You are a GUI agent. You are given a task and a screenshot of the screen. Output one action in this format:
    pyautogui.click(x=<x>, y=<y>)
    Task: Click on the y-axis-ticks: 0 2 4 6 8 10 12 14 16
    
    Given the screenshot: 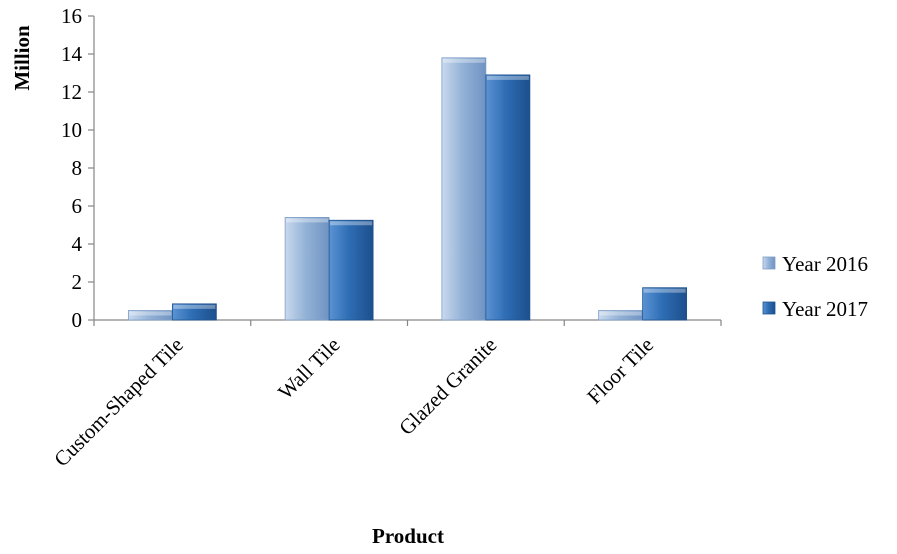 What is the action you would take?
    pyautogui.click(x=77, y=168)
    